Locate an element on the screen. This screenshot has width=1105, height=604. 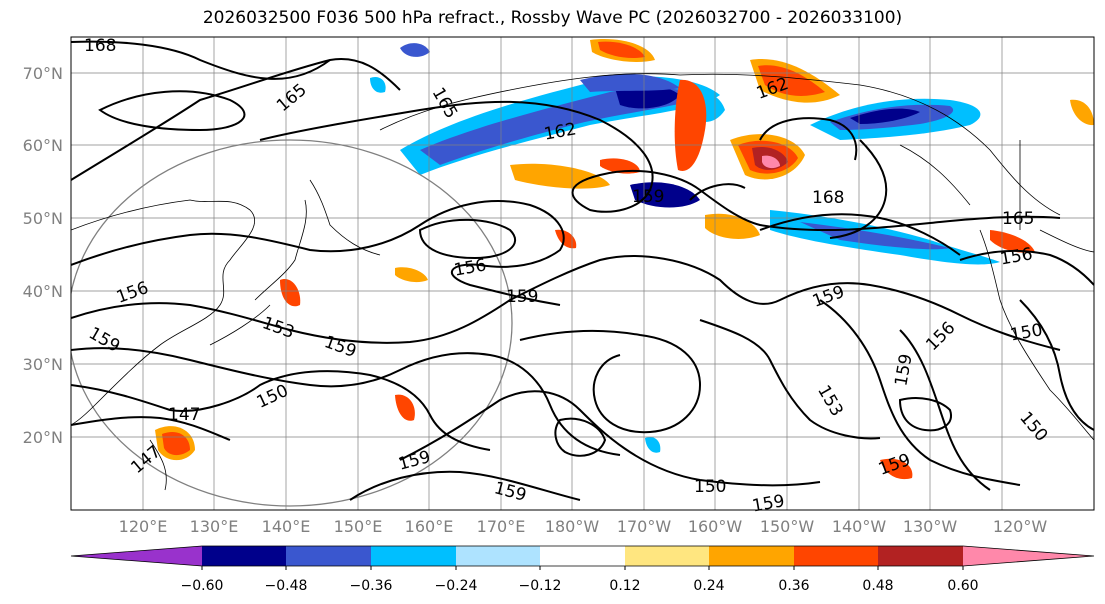
colorbar-tick-label: −0.48 is located at coordinates (286, 586).